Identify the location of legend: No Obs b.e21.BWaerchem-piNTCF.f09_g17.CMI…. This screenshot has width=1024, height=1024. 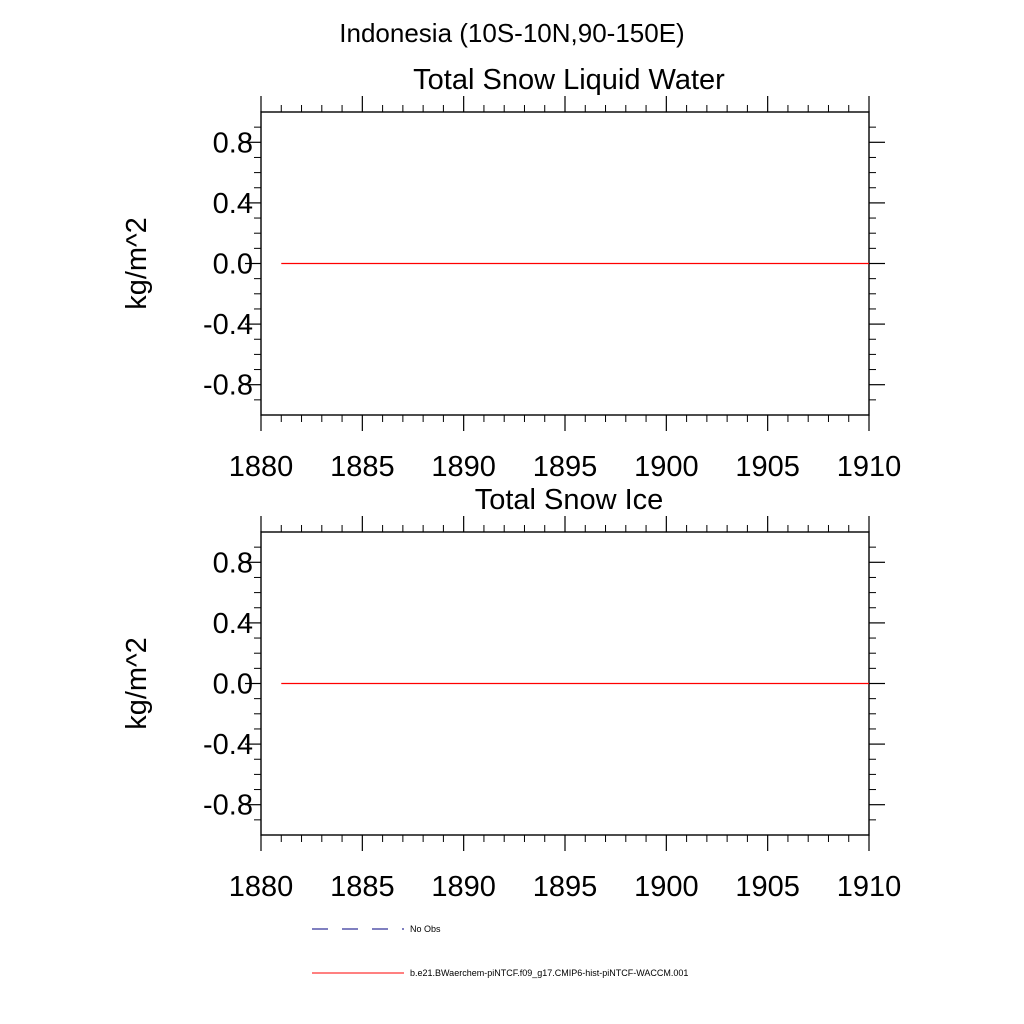
(500, 951).